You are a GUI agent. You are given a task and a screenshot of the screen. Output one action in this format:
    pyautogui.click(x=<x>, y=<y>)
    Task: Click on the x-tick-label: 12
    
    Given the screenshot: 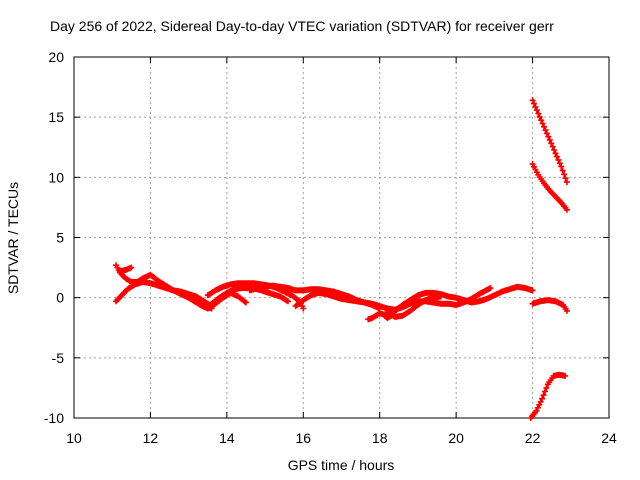 What is the action you would take?
    pyautogui.click(x=151, y=438)
    